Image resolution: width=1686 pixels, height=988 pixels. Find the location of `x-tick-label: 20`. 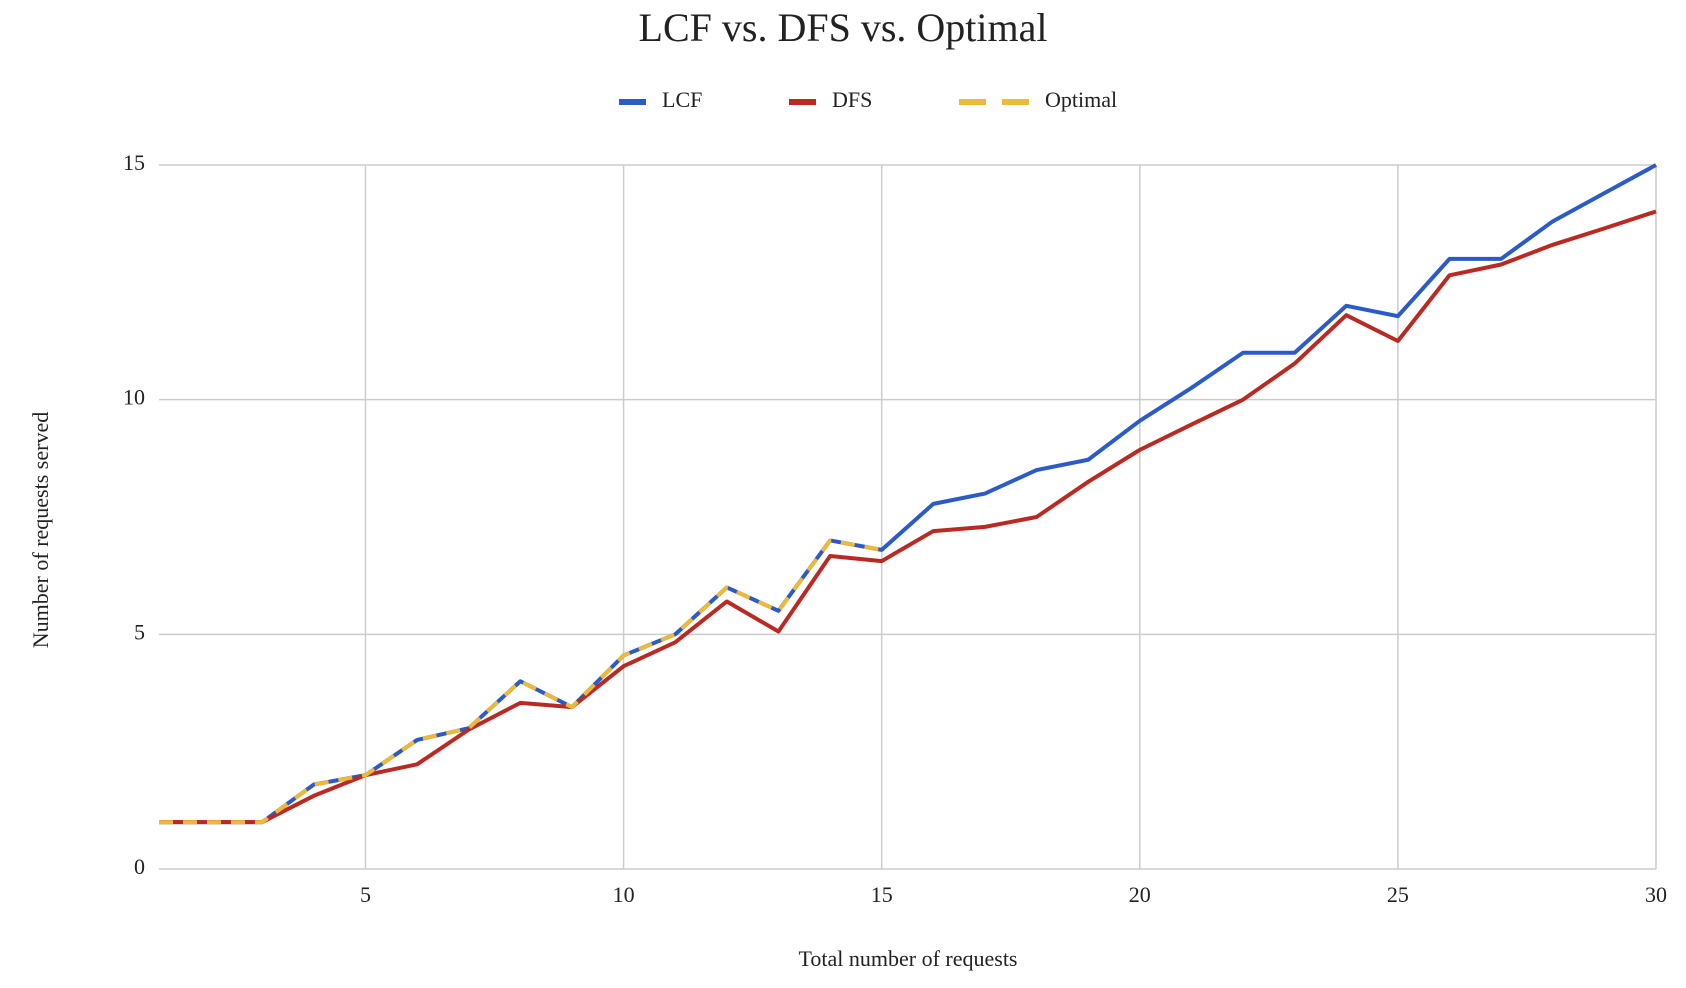

x-tick-label: 20 is located at coordinates (1140, 894).